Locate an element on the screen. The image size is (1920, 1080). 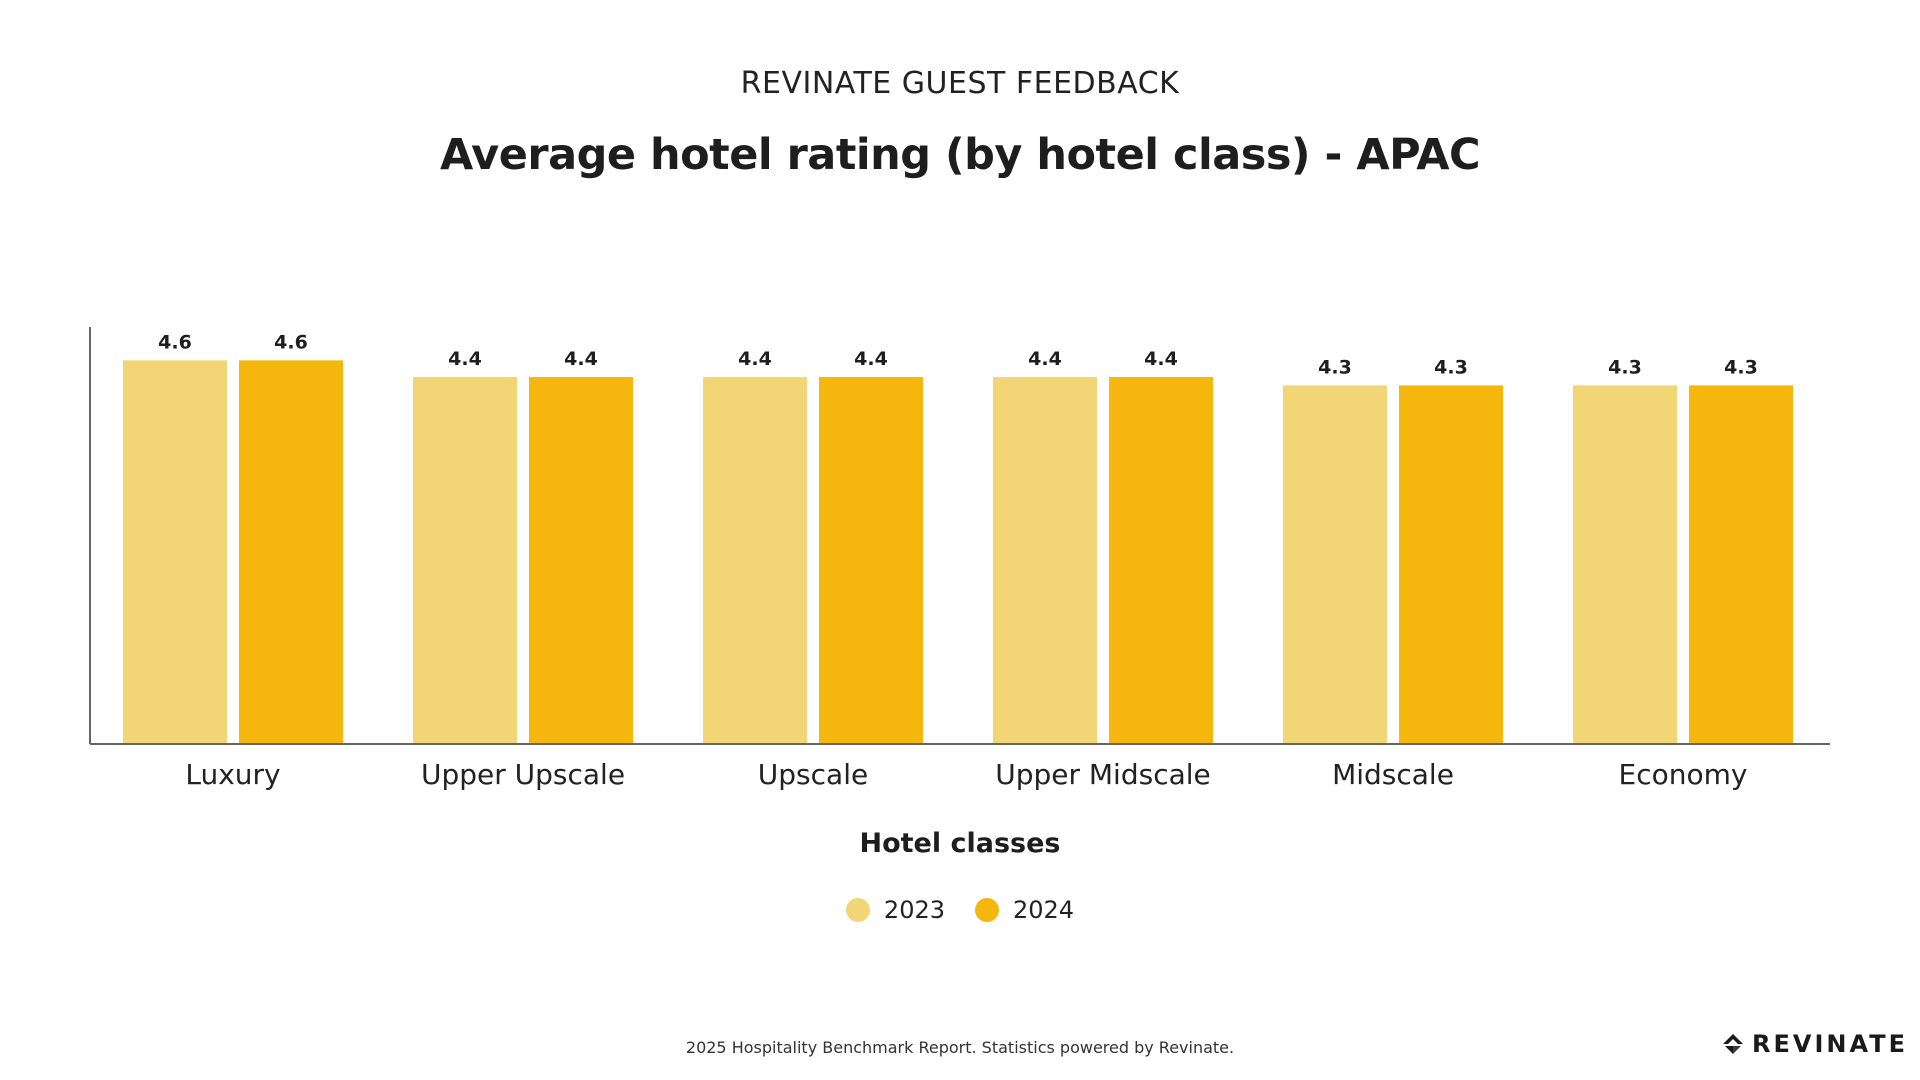
legend-item-2024: 2024 is located at coordinates (1024, 910).